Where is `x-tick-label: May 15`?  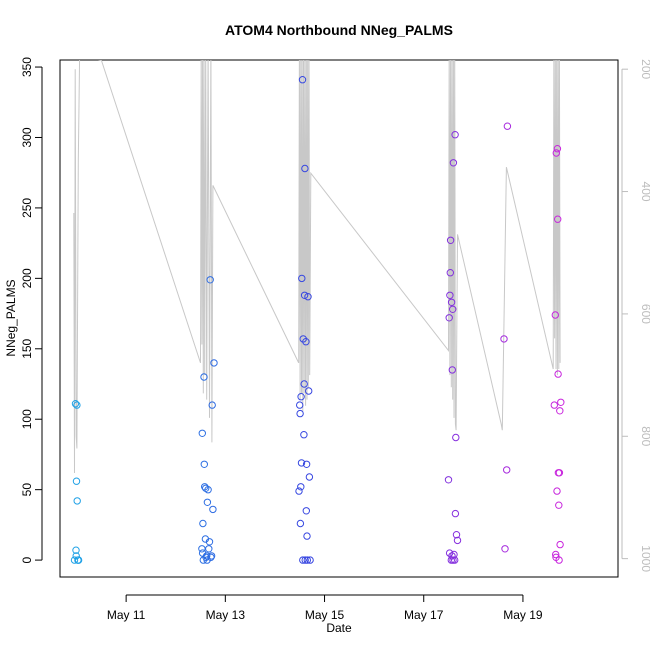 x-tick-label: May 15 is located at coordinates (325, 615).